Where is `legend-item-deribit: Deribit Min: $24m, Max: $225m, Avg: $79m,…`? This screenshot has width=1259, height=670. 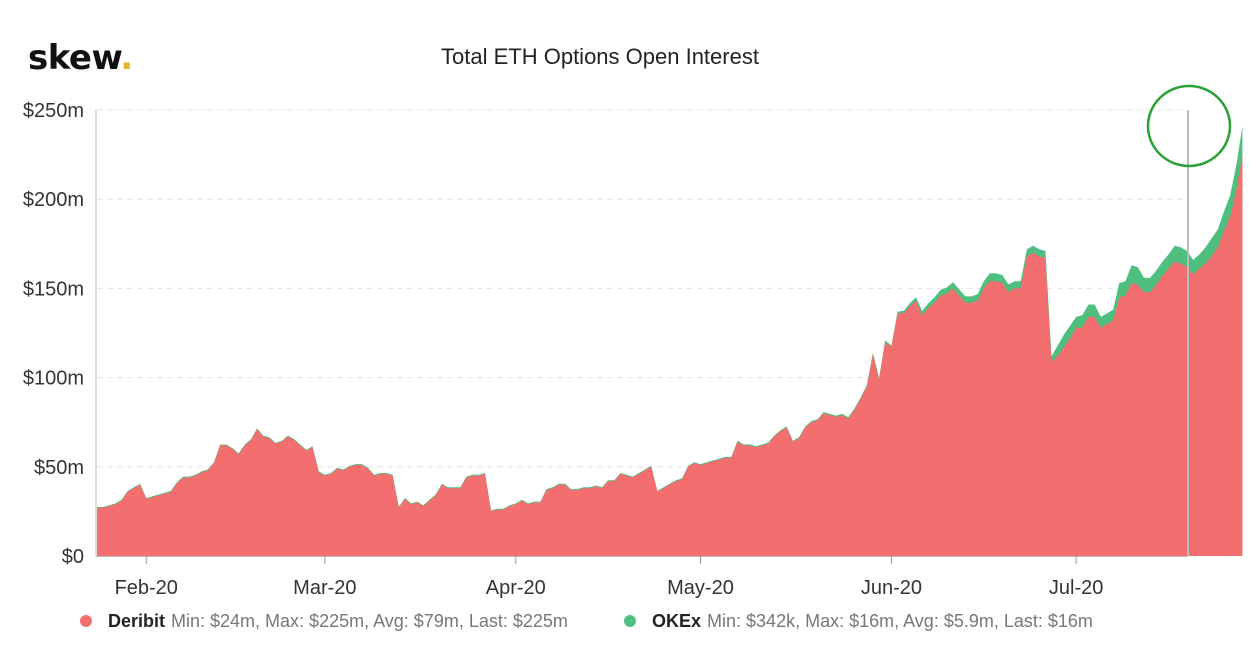
legend-item-deribit: Deribit Min: $24m, Max: $225m, Avg: $79m,… is located at coordinates (324, 621).